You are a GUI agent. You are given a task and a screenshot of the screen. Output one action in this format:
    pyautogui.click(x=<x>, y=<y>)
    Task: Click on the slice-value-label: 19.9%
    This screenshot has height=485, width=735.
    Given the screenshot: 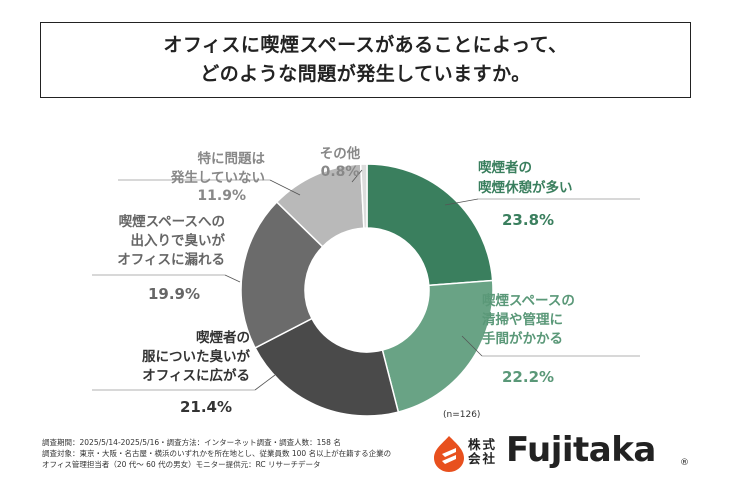 What is the action you would take?
    pyautogui.click(x=174, y=294)
    